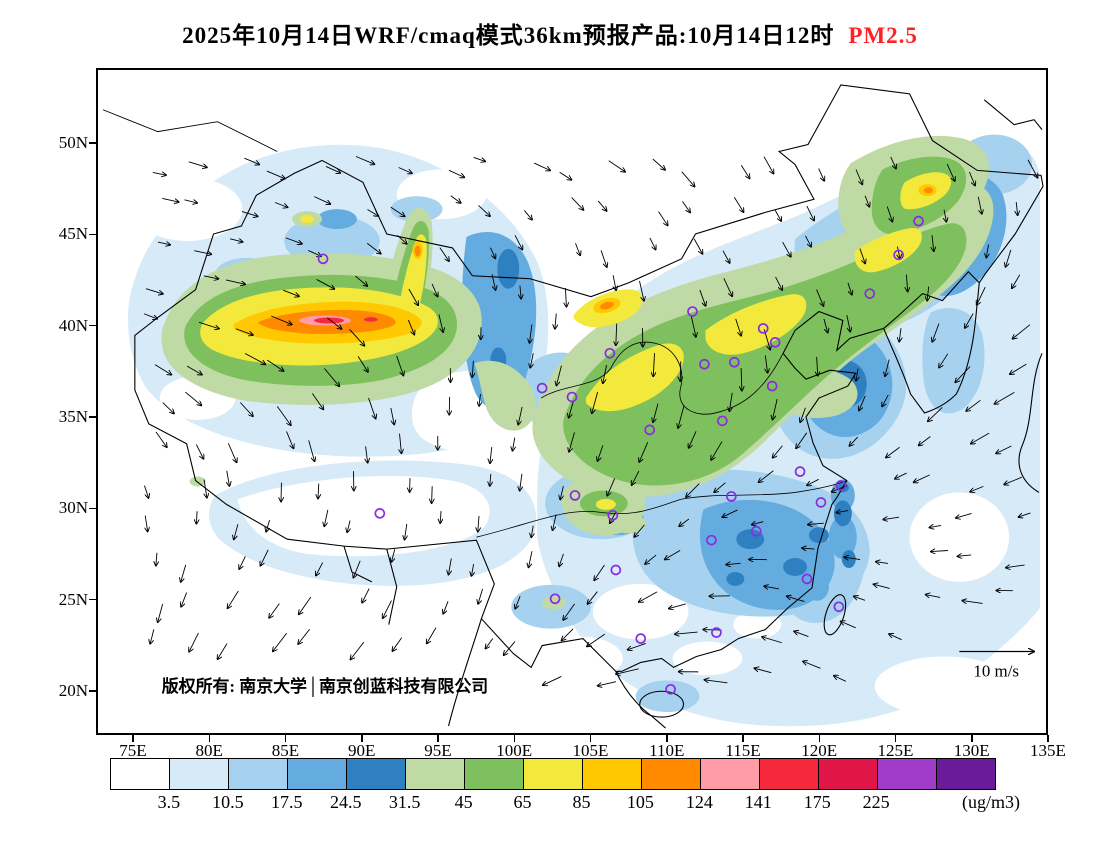 This screenshot has width=1100, height=850. Describe the element at coordinates (640, 802) in the screenshot. I see `colorbar-tick-label: 105` at that location.